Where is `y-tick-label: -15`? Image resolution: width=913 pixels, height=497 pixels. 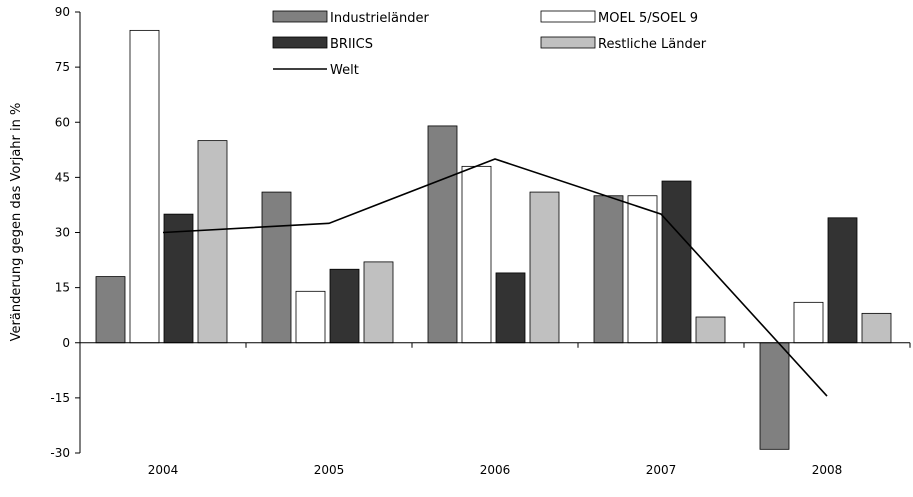
y-tick-label: -15 is located at coordinates (60, 398).